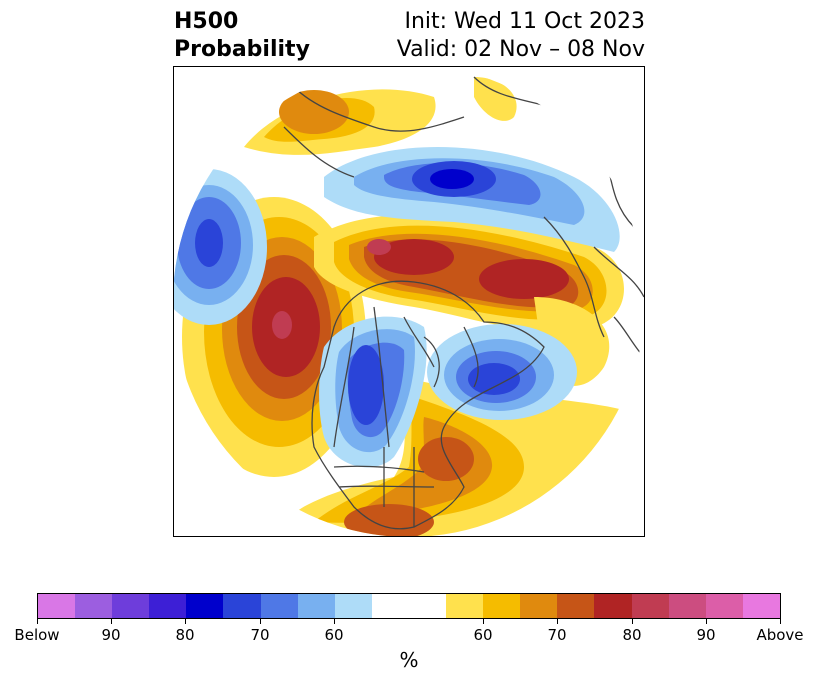 This screenshot has width=819, height=686. I want to click on below-anomaly-west-canada, so click(373, 392).